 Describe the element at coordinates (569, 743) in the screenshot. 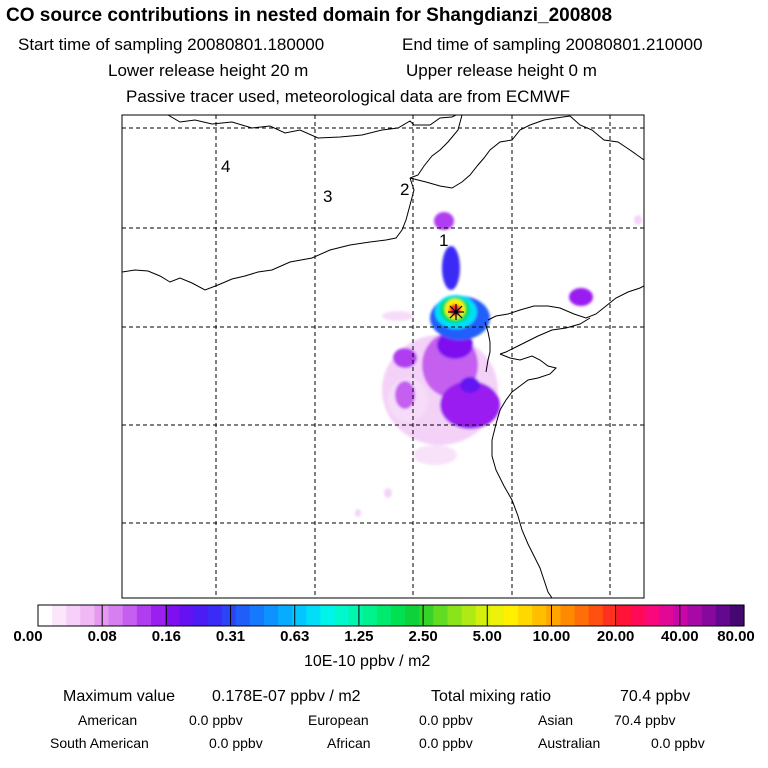

I see `region-australian-name: Australian` at that location.